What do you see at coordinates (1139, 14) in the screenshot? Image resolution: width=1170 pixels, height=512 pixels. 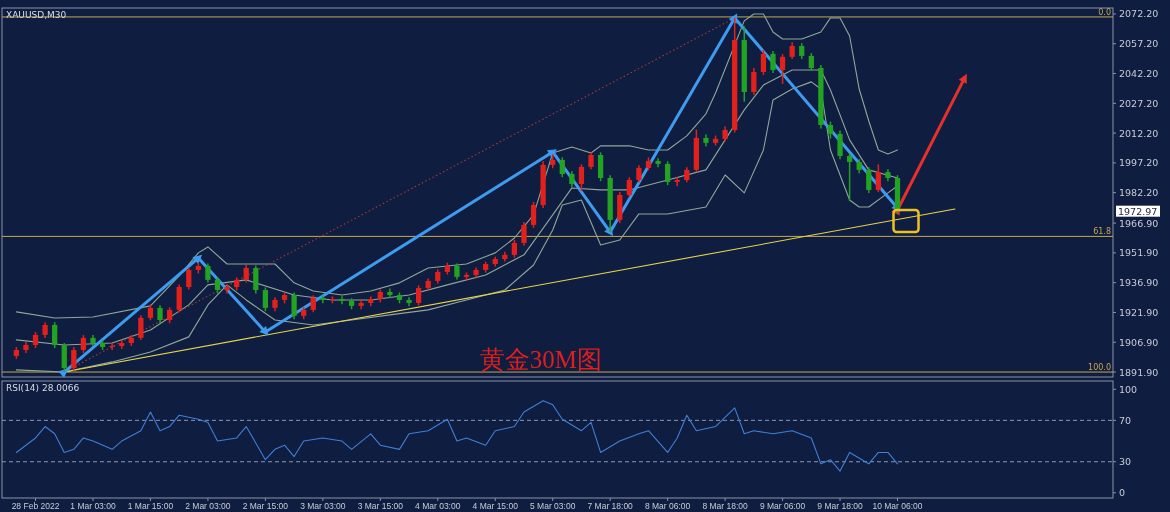 I see `y-tick-label: 2072.20` at bounding box center [1139, 14].